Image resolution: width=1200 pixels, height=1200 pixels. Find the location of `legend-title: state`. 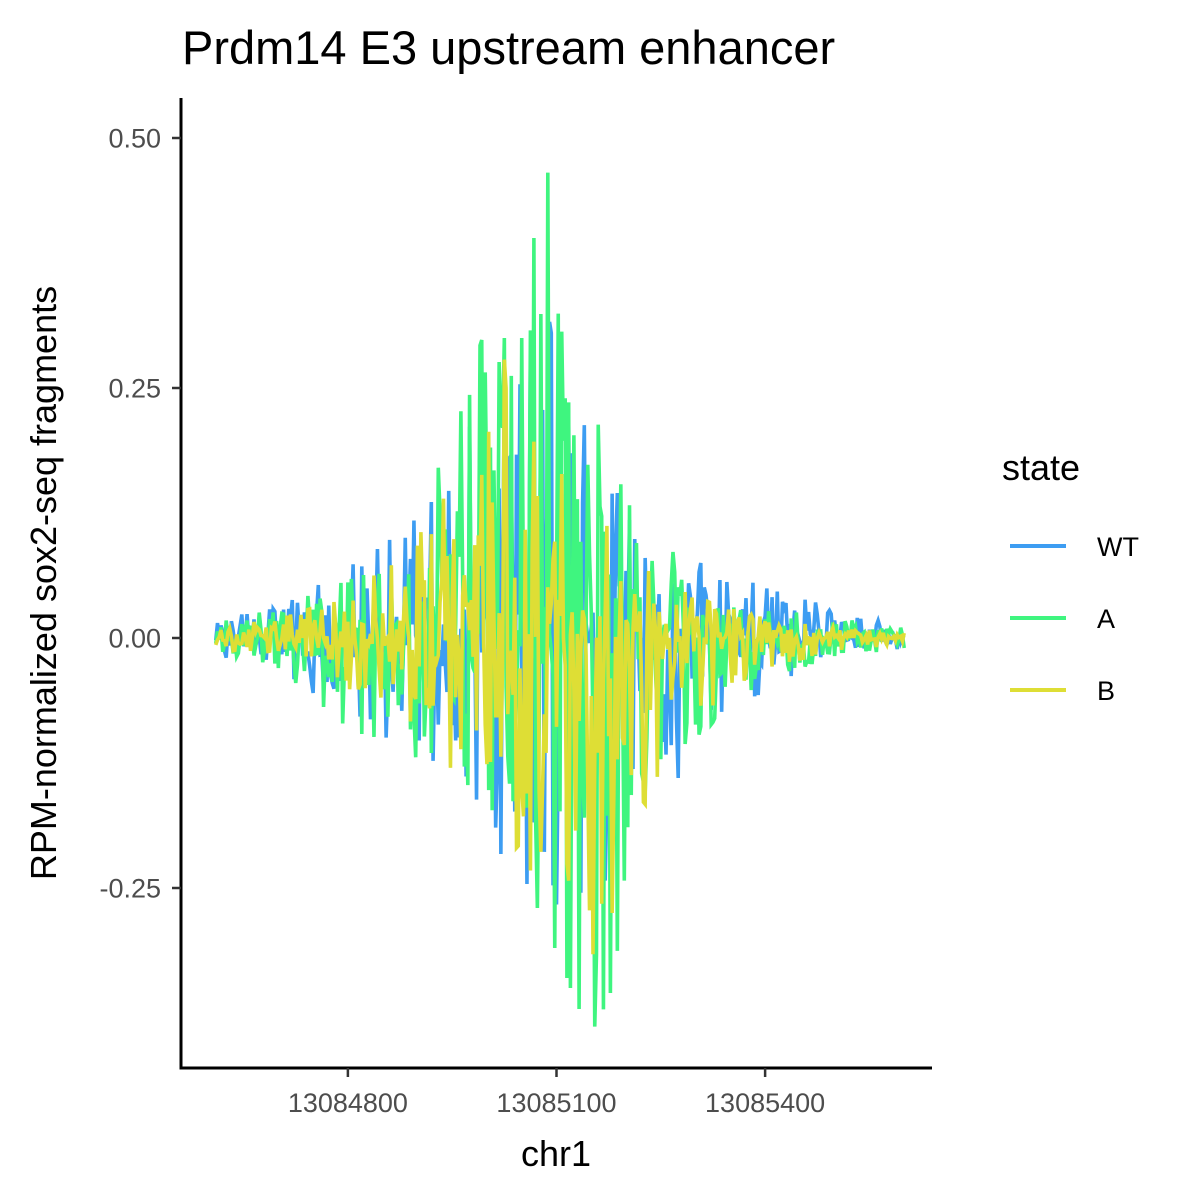

legend-title: state is located at coordinates (1041, 467).